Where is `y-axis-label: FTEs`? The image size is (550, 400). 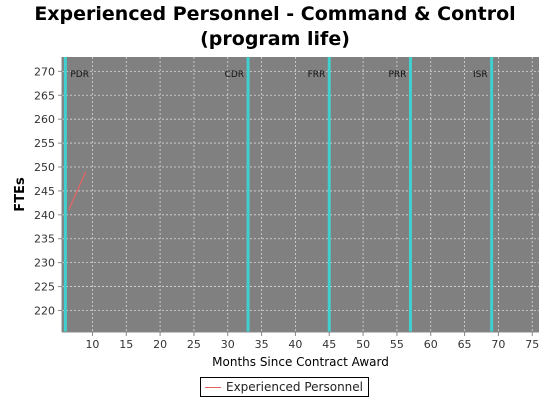
y-axis-label: FTEs is located at coordinates (20, 194).